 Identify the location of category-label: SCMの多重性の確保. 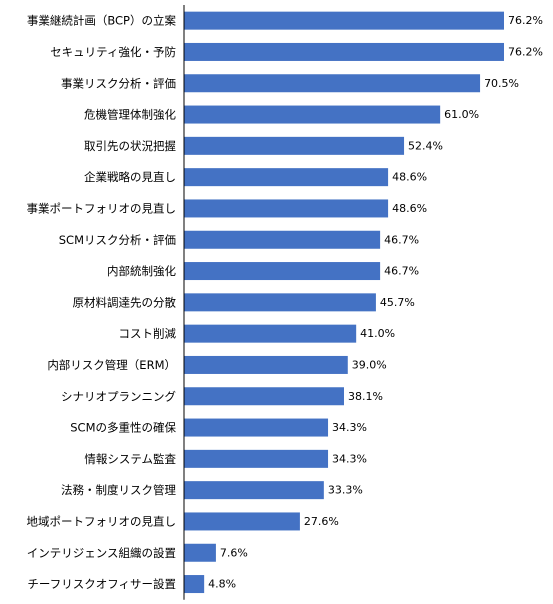
(123, 428).